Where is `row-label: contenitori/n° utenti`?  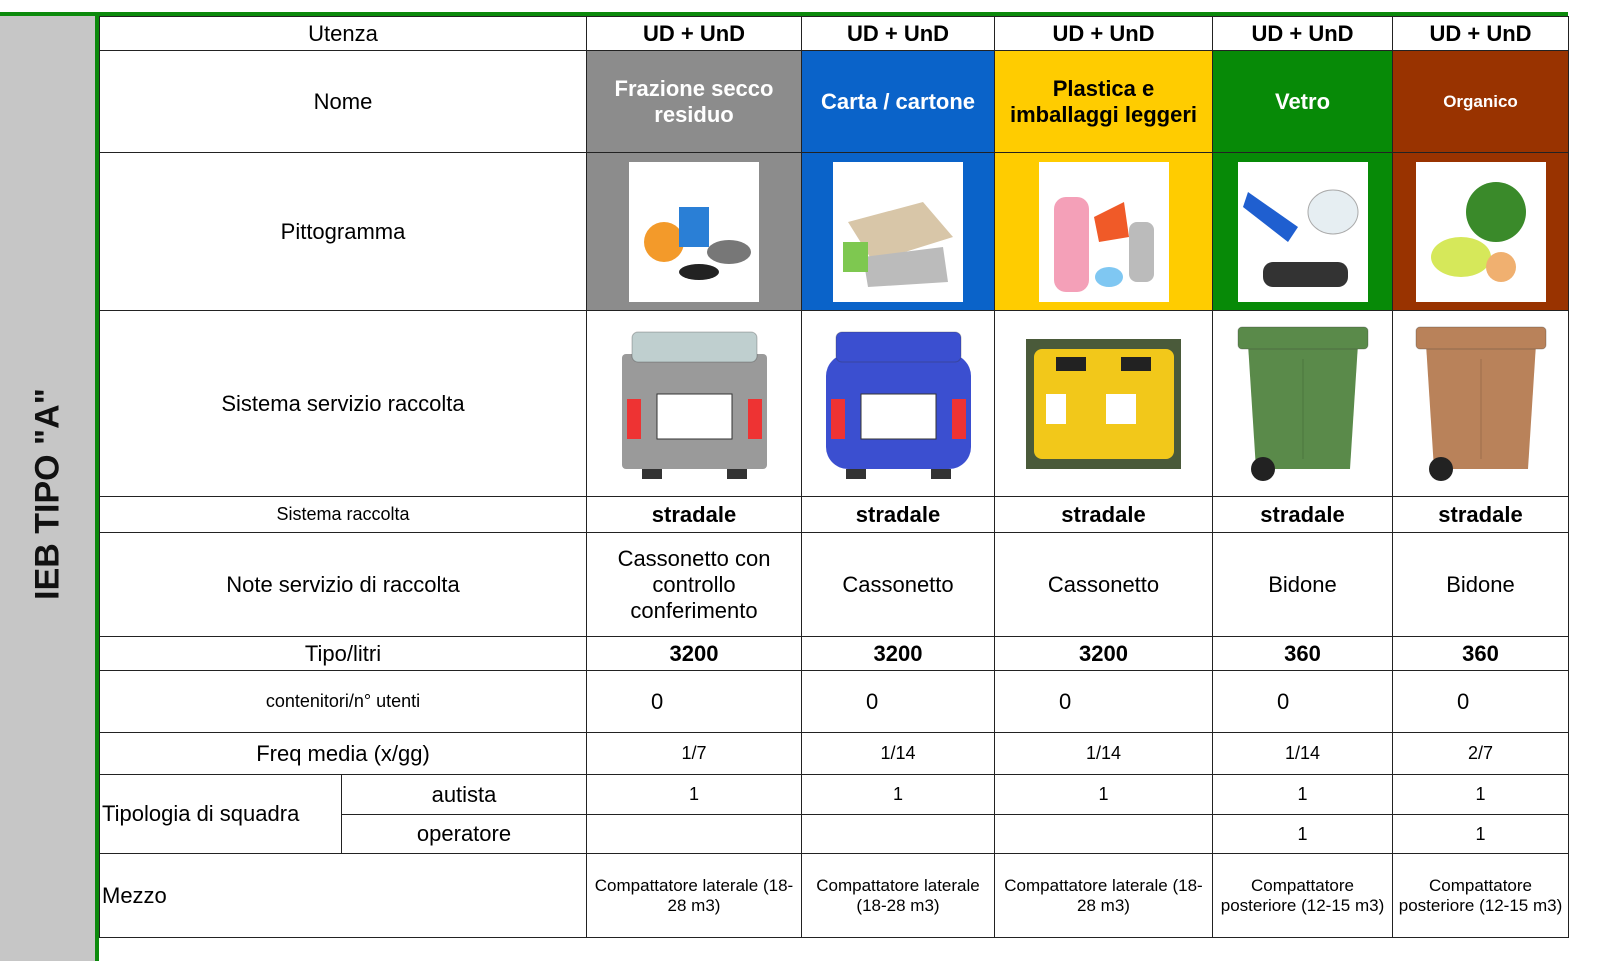 row-label: contenitori/n° utenti is located at coordinates (343, 701).